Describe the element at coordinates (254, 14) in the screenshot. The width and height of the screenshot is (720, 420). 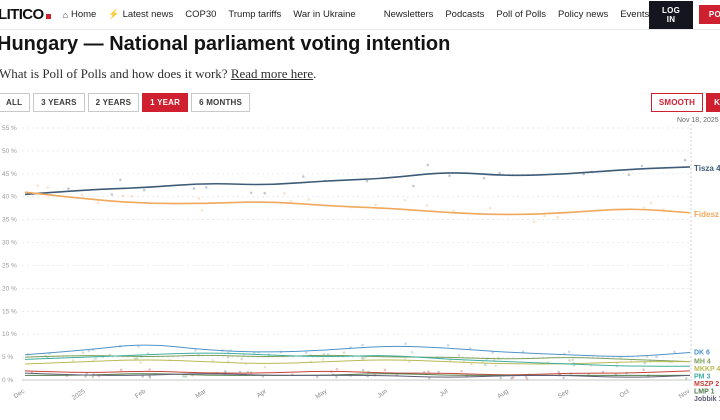
I see `nav-item-trump-tariffs: Trump tariffs` at that location.